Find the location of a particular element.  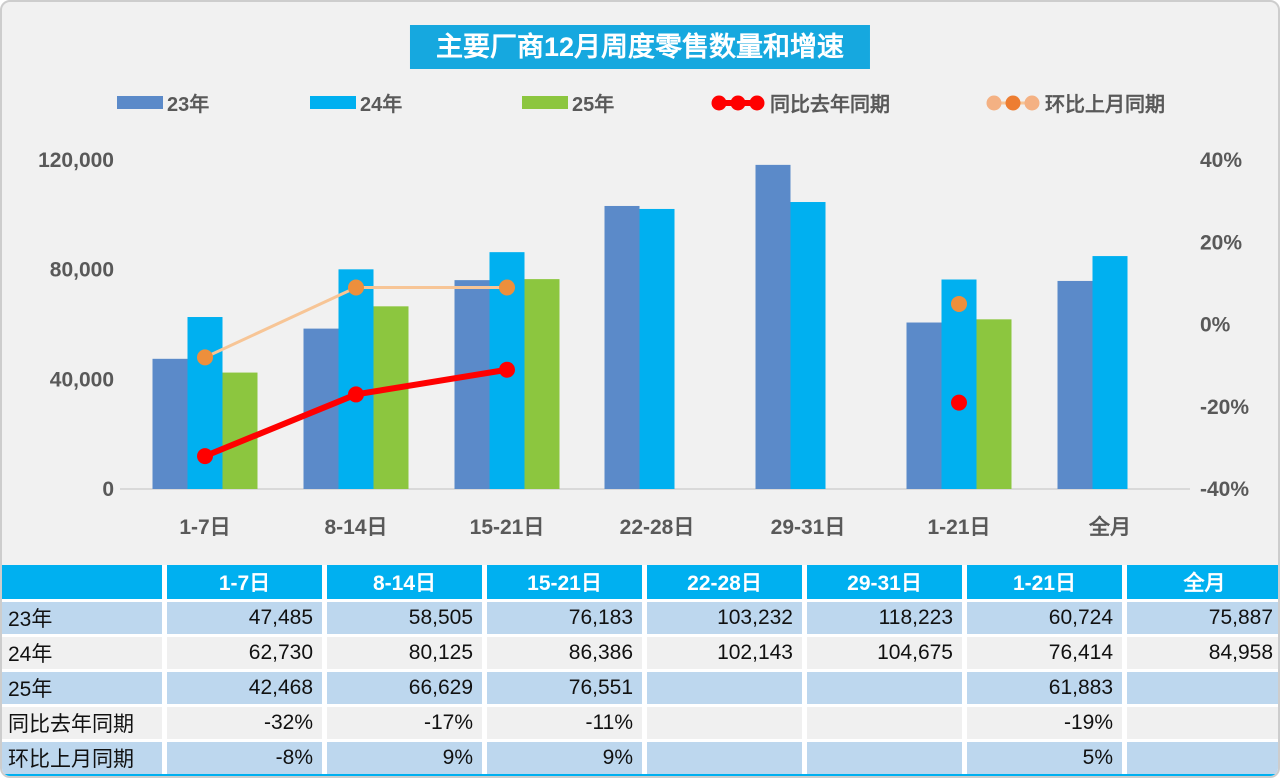

legend-item-4: 环比上月同期 is located at coordinates (1075, 102).